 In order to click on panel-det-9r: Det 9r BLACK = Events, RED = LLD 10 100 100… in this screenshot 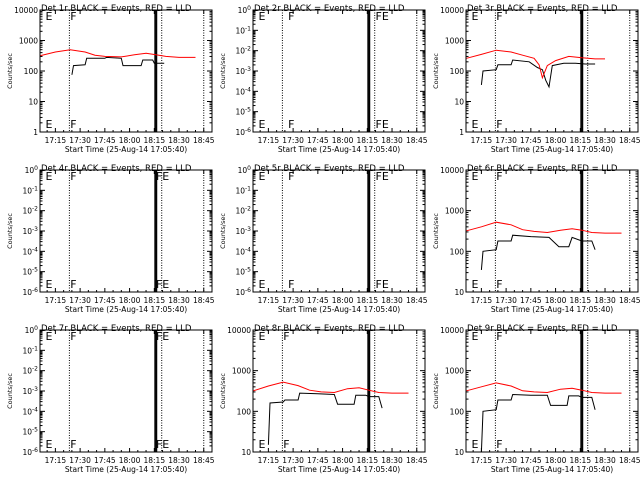, I will do `click(536, 399)`.